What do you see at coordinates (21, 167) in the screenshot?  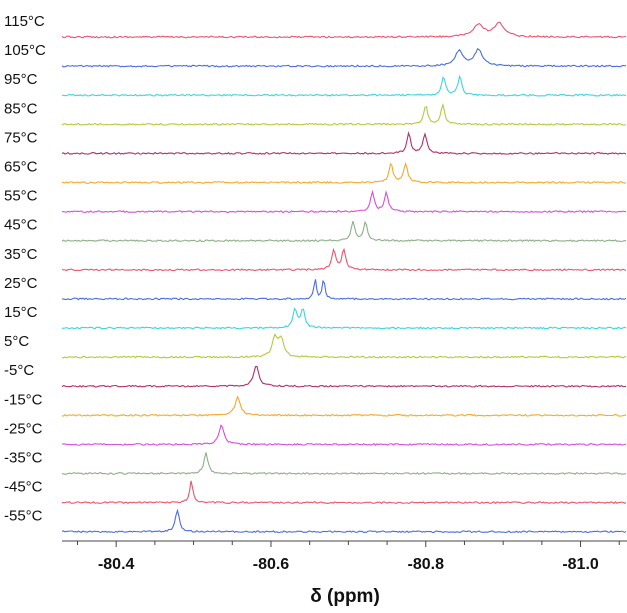 I see `series-label: 65°C` at bounding box center [21, 167].